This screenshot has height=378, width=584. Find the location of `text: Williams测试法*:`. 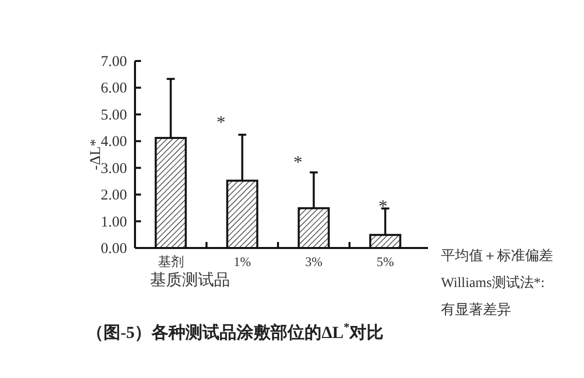

text: Williams测试法*: is located at coordinates (493, 283).